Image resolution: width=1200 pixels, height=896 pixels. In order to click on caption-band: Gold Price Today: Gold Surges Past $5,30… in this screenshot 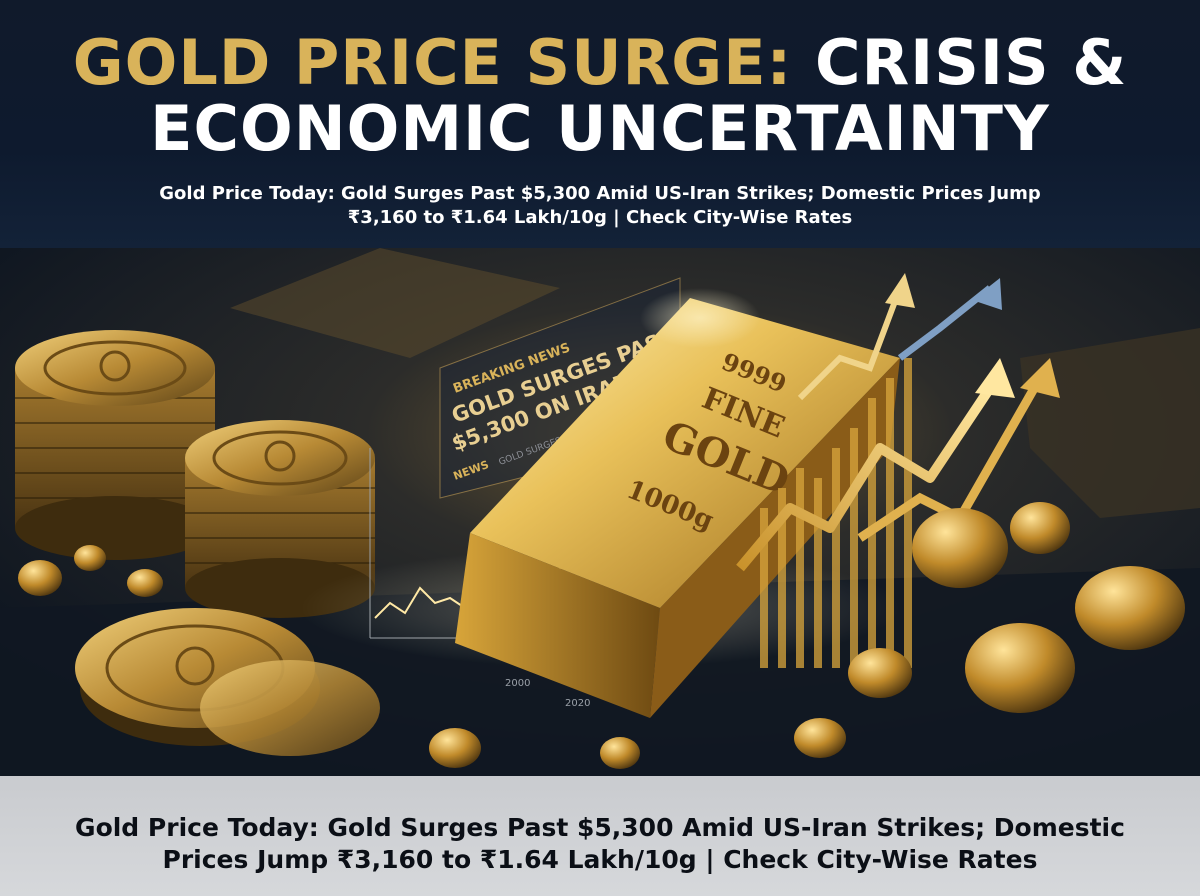, I will do `click(600, 836)`.